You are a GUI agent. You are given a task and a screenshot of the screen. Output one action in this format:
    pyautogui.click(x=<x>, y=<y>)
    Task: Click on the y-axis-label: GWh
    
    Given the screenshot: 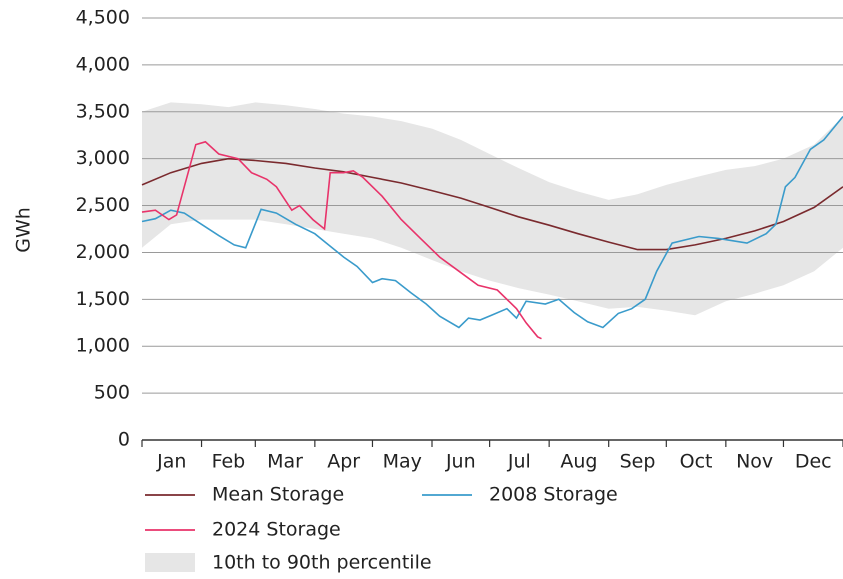 What is the action you would take?
    pyautogui.click(x=24, y=230)
    